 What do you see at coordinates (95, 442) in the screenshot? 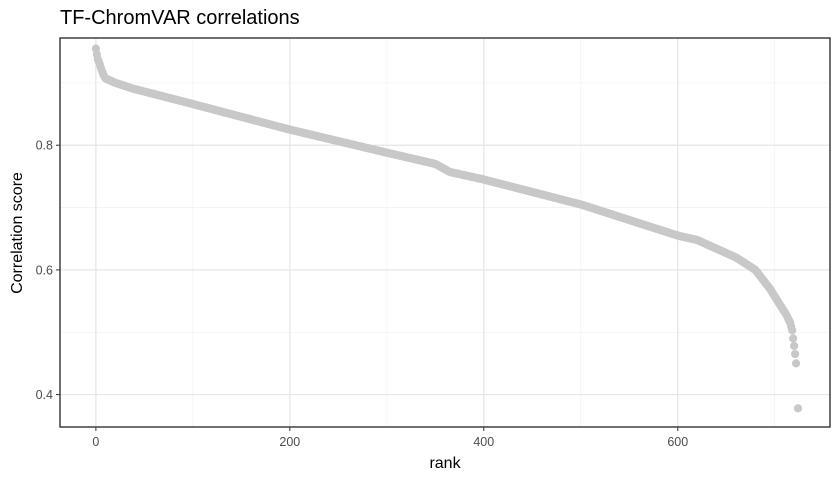
I see `x-tick-label: 0` at bounding box center [95, 442].